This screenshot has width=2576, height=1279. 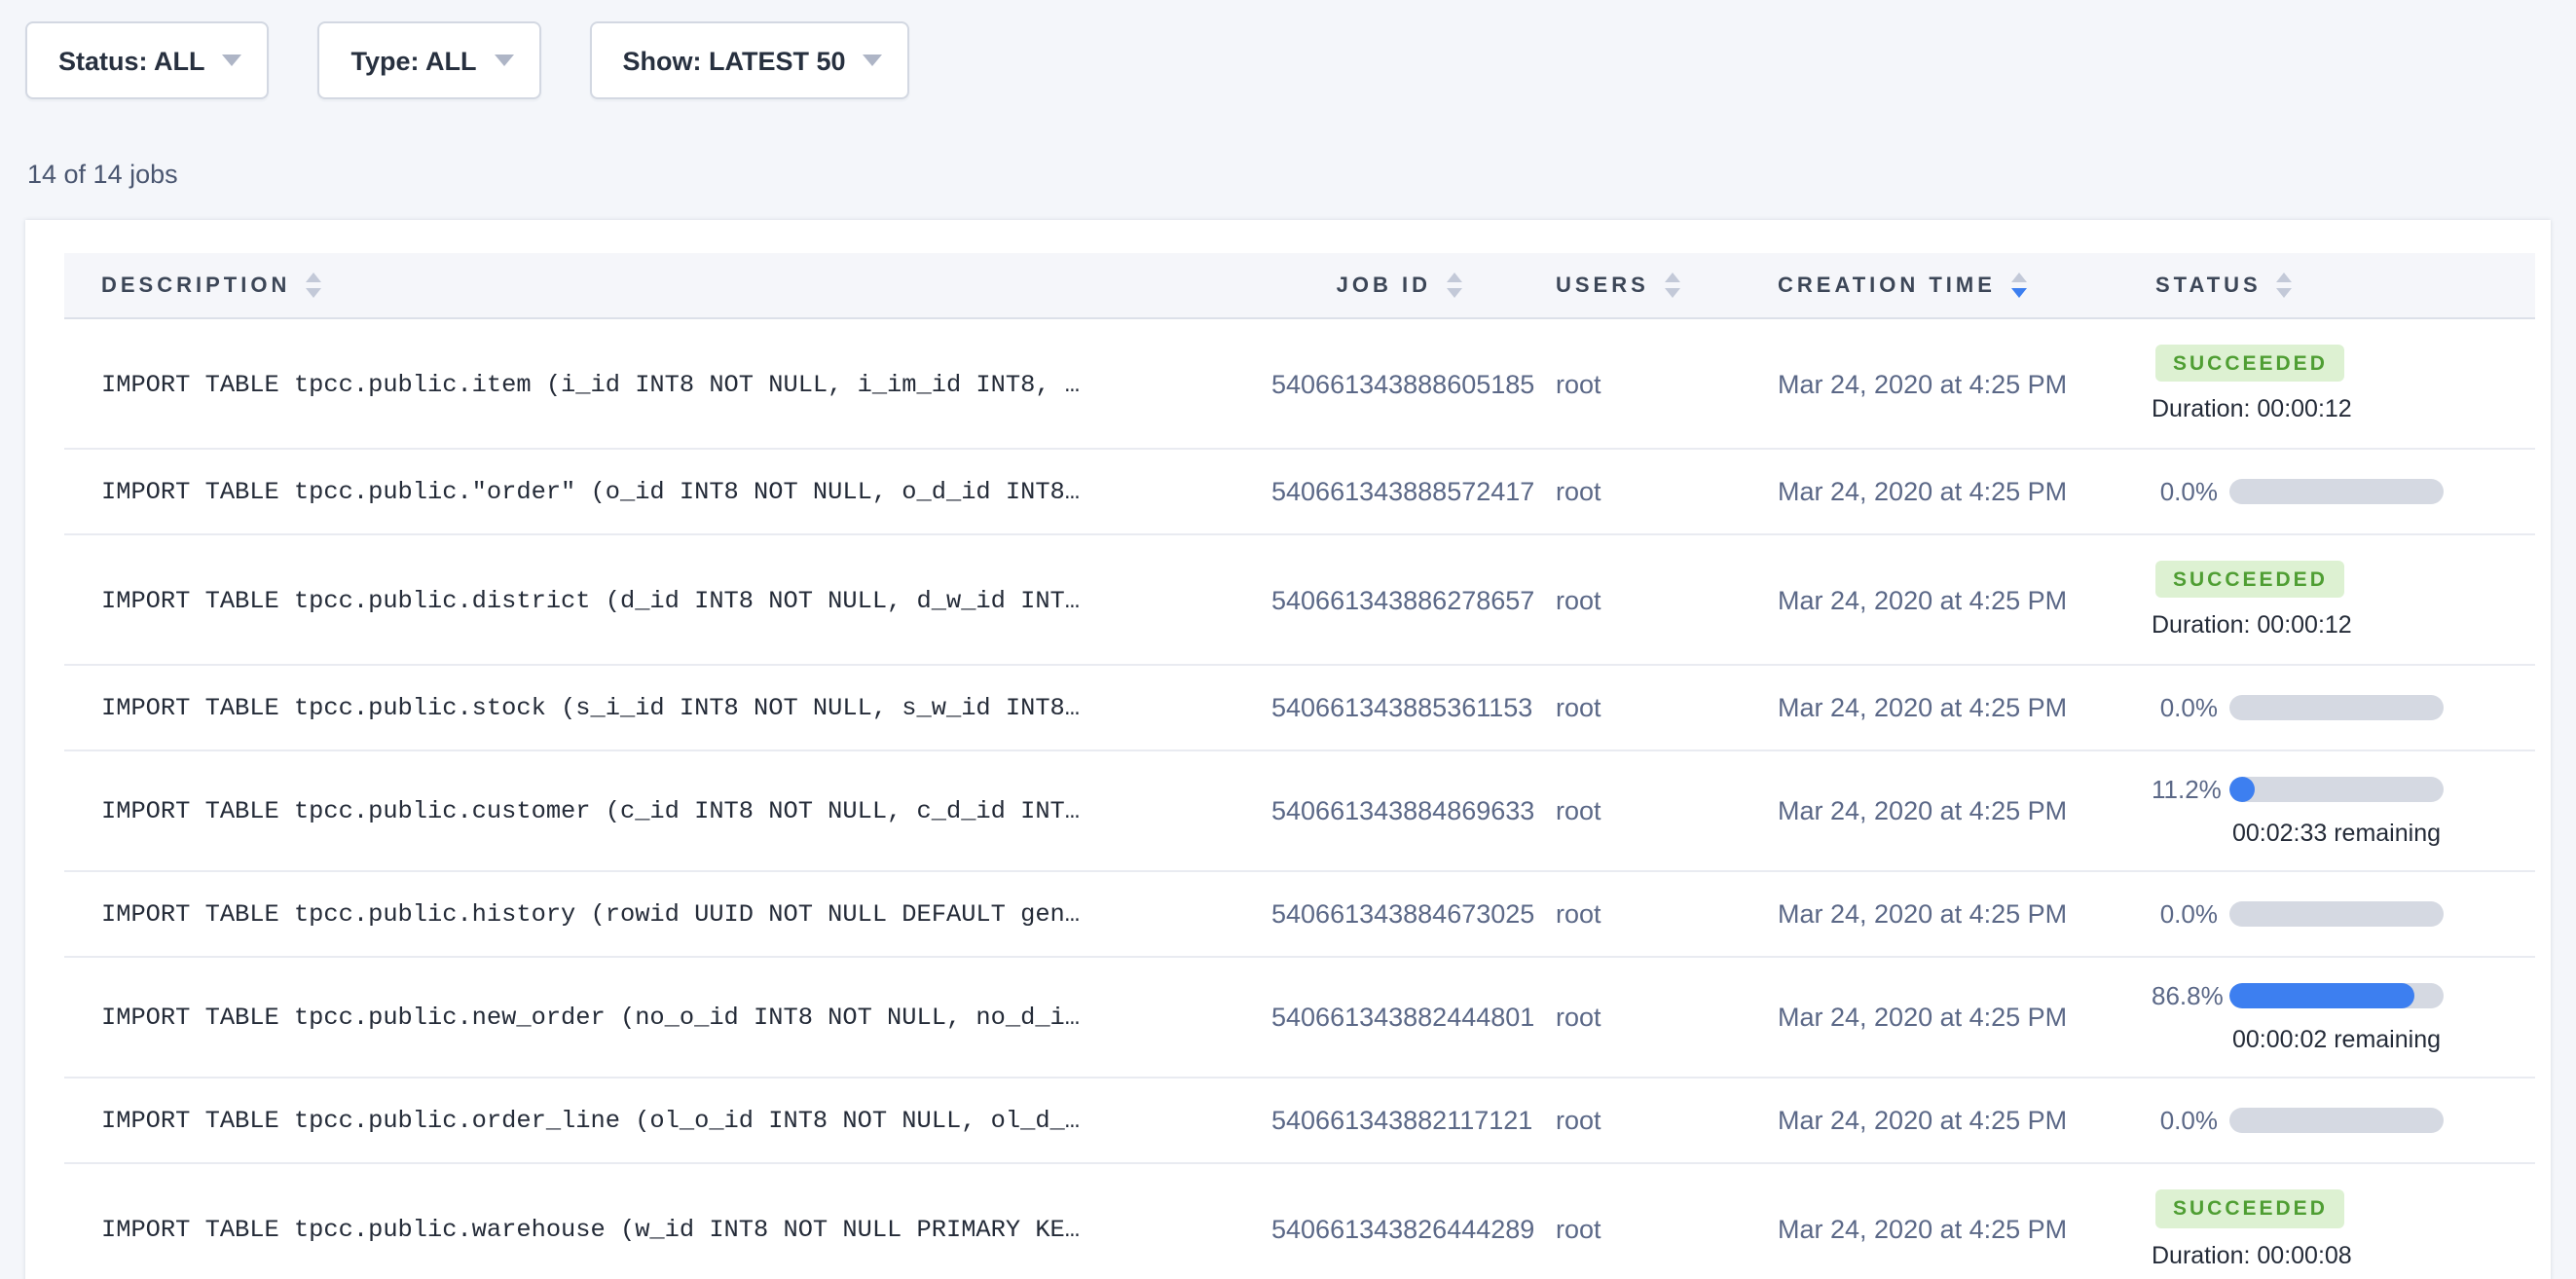 I want to click on column-header-job-id: JOB ID, so click(x=1389, y=286).